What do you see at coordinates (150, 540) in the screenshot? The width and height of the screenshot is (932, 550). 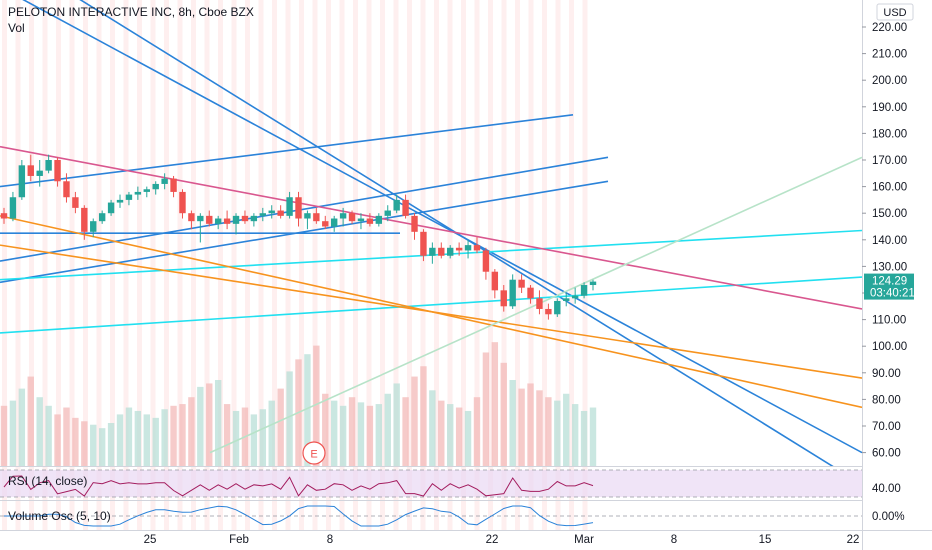 I see `time-tick-label: 25` at bounding box center [150, 540].